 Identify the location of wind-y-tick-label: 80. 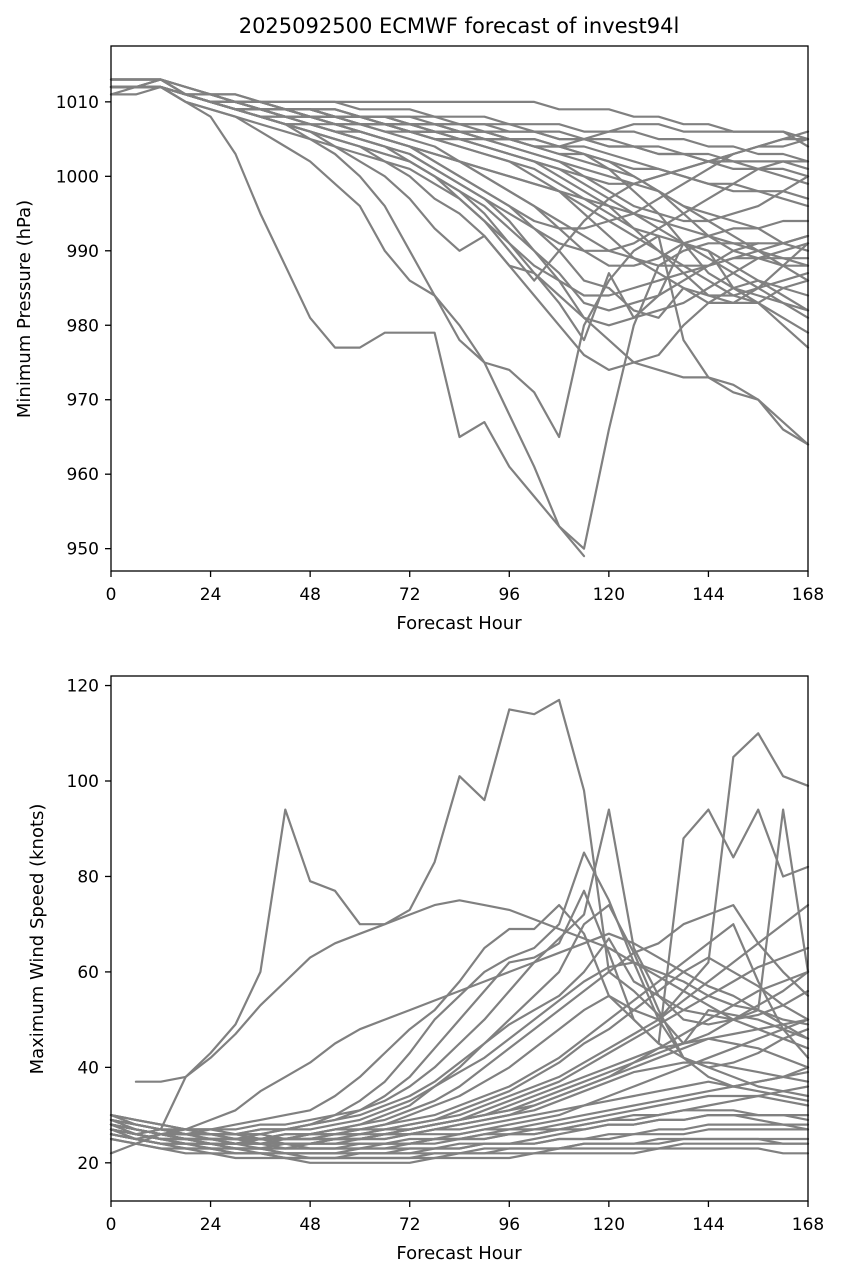
(88, 877).